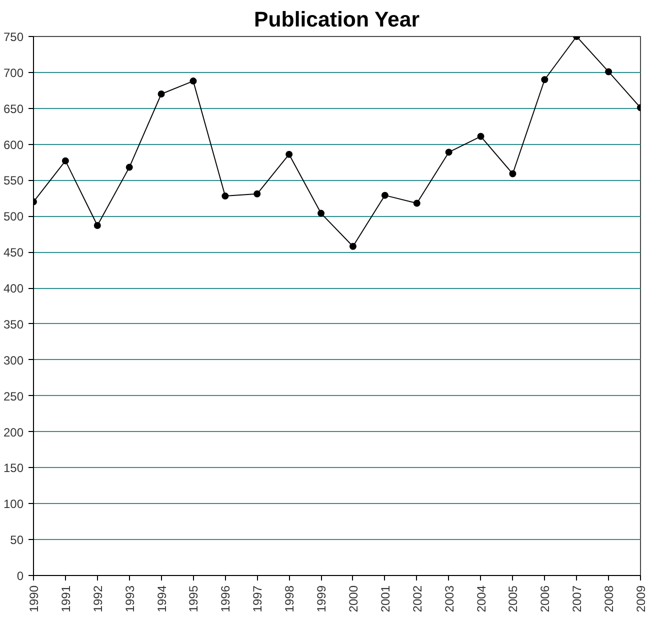 The width and height of the screenshot is (651, 621). I want to click on x-tick-label: 2005, so click(513, 598).